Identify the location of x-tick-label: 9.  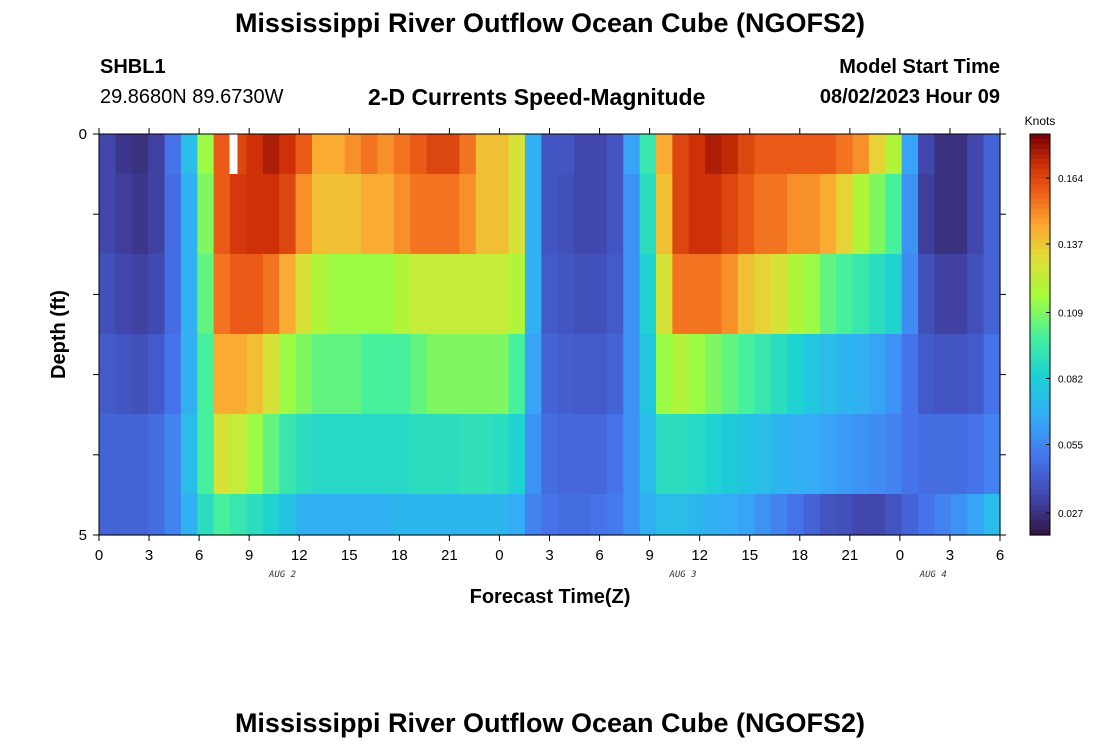
(649, 555).